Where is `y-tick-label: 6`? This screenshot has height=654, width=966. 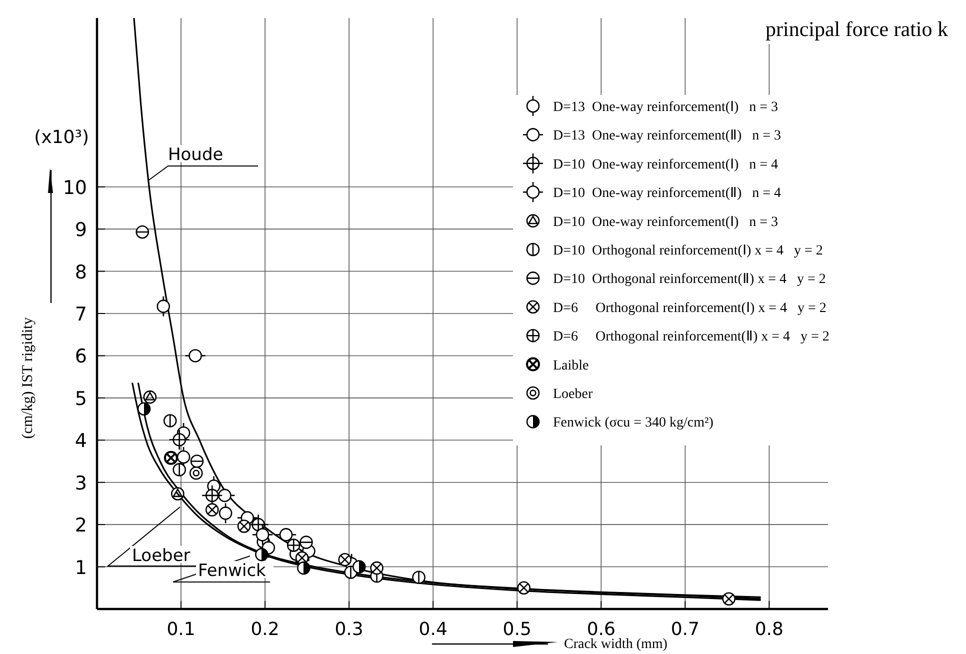
y-tick-label: 6 is located at coordinates (80, 357).